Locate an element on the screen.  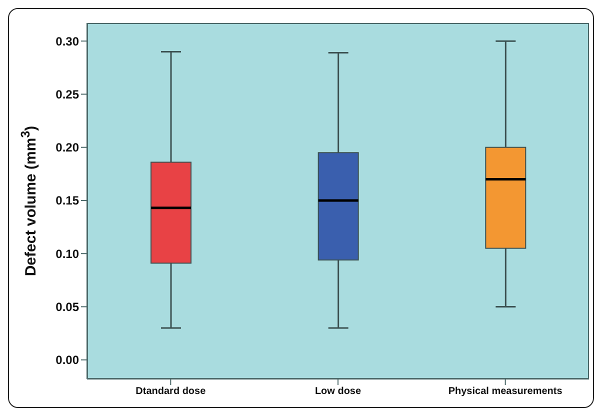
y-tick-label: 0.30 is located at coordinates (68, 41).